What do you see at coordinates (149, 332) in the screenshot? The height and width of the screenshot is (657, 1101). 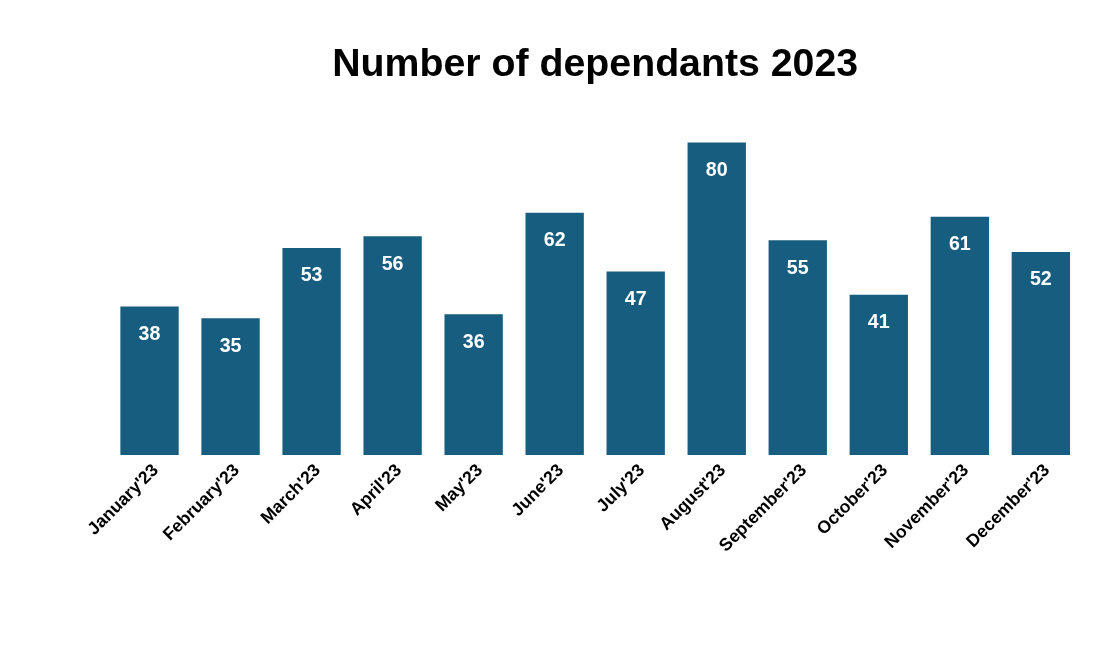 I see `data-label: 38` at bounding box center [149, 332].